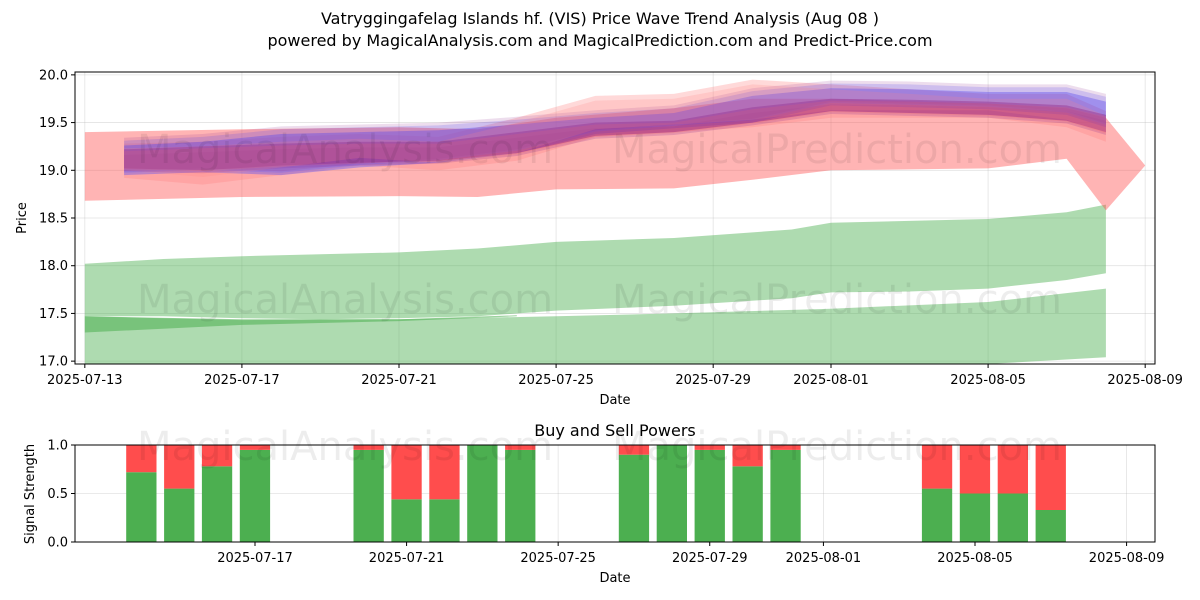  I want to click on price-x-tick-label: 2025-08-05, so click(988, 380).